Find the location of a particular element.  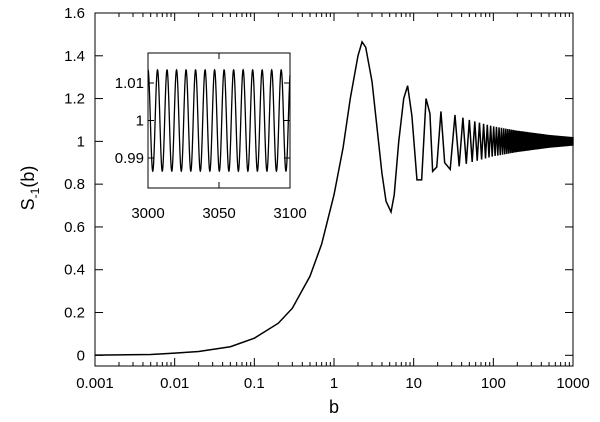

y-tick-label: 1.6 is located at coordinates (74, 13).